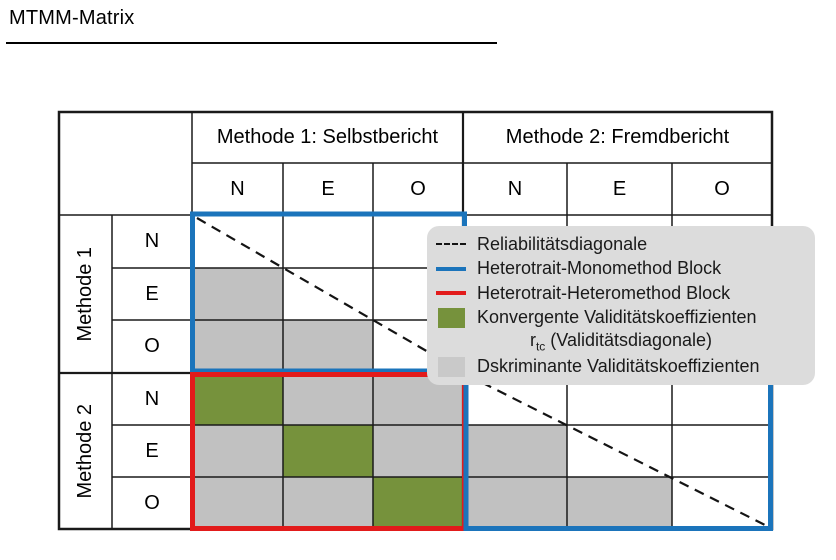 This screenshot has height=560, width=836. What do you see at coordinates (72, 18) in the screenshot?
I see `page-title: MTMM-Matrix` at bounding box center [72, 18].